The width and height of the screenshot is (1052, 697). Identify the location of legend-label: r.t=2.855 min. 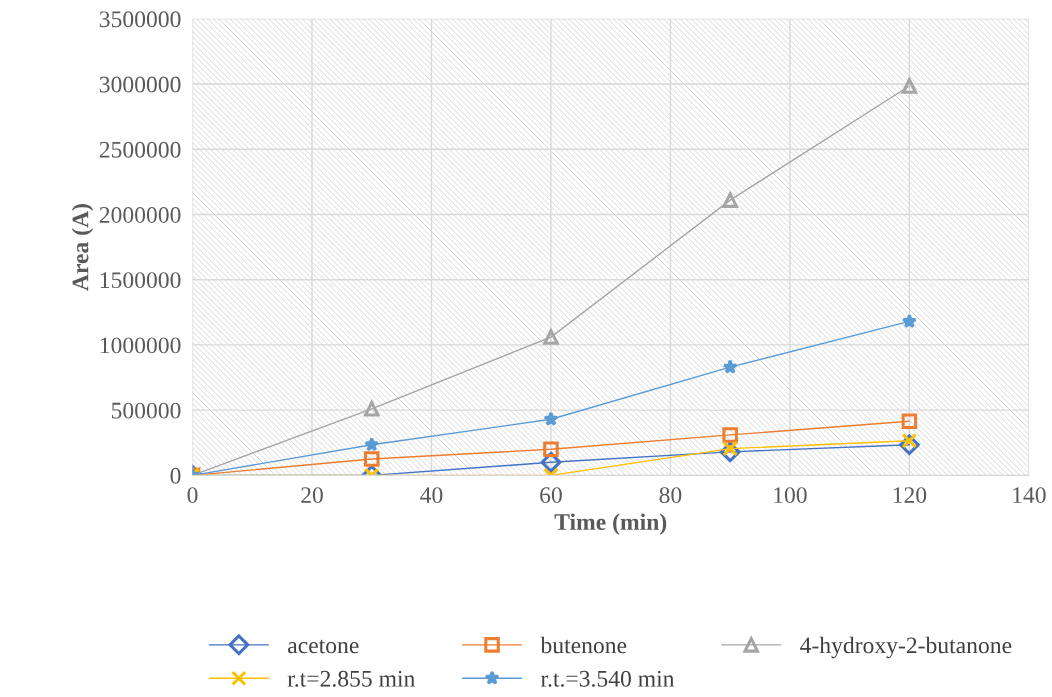
(351, 678).